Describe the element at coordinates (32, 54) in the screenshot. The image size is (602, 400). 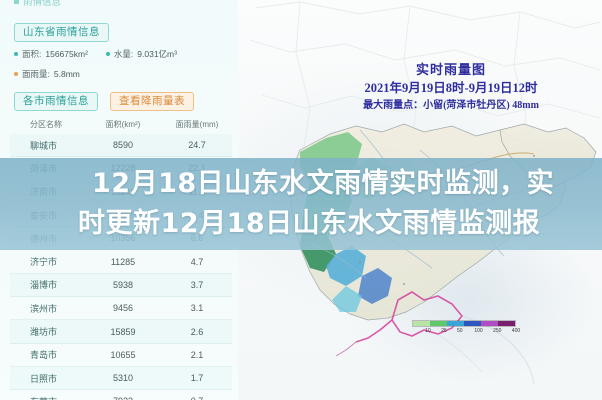
I see `stat-area-label: 面积:` at that location.